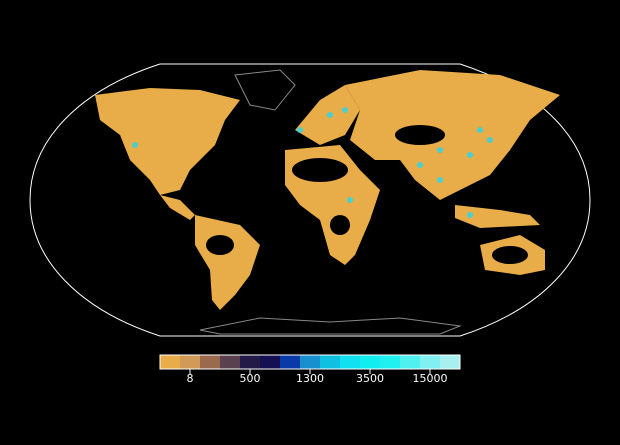 The width and height of the screenshot is (620, 445). What do you see at coordinates (312, 162) in the screenshot?
I see `population-hotspots` at bounding box center [312, 162].